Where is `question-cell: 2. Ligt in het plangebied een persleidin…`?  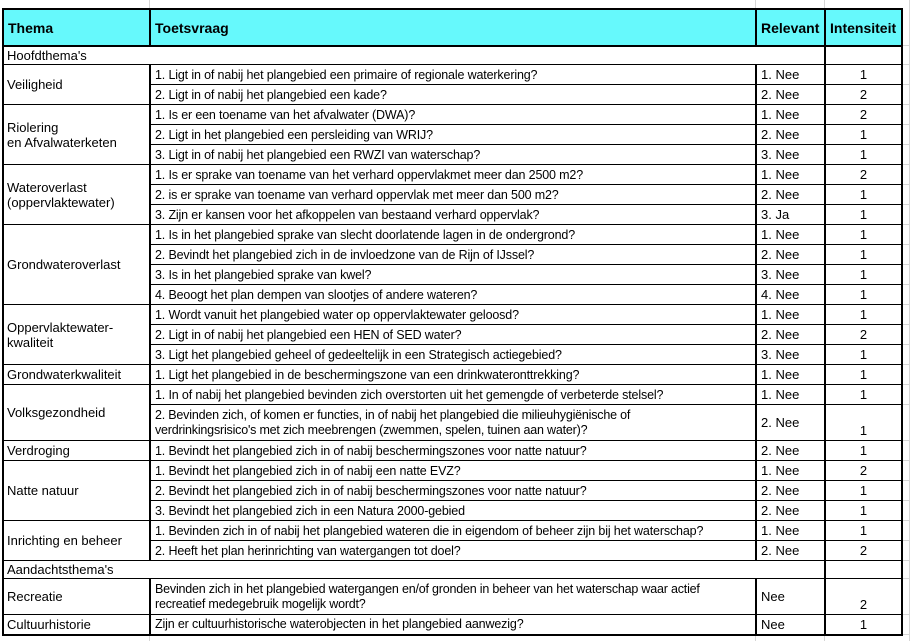
question-cell: 2. Ligt in het plangebied een persleidin… is located at coordinates (453, 134).